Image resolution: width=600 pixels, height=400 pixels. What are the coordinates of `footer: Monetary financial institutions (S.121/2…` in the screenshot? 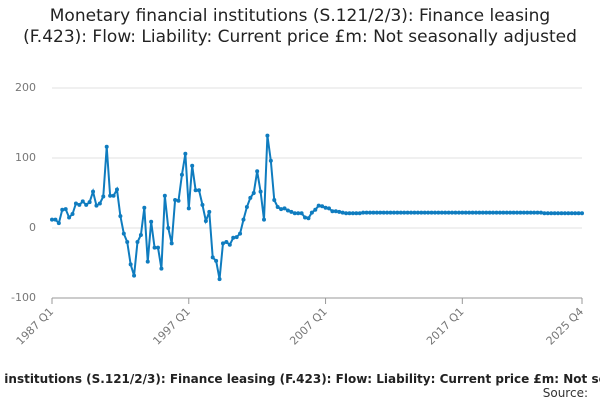 It's located at (300, 379).